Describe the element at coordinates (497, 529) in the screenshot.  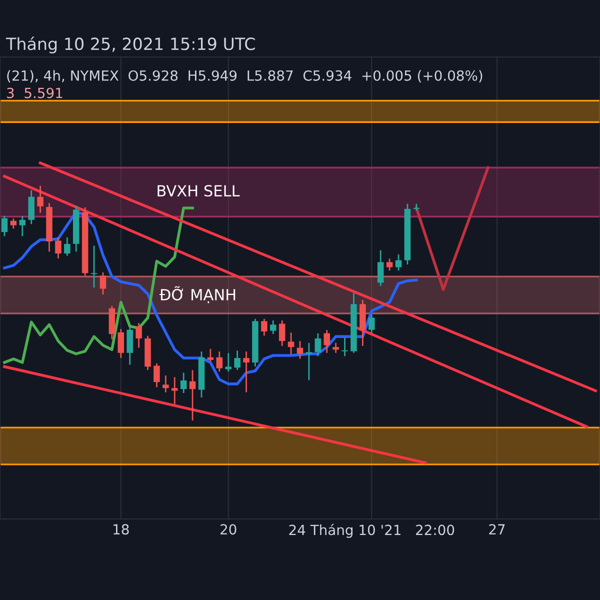
I see `x-tick-label: 27` at that location.